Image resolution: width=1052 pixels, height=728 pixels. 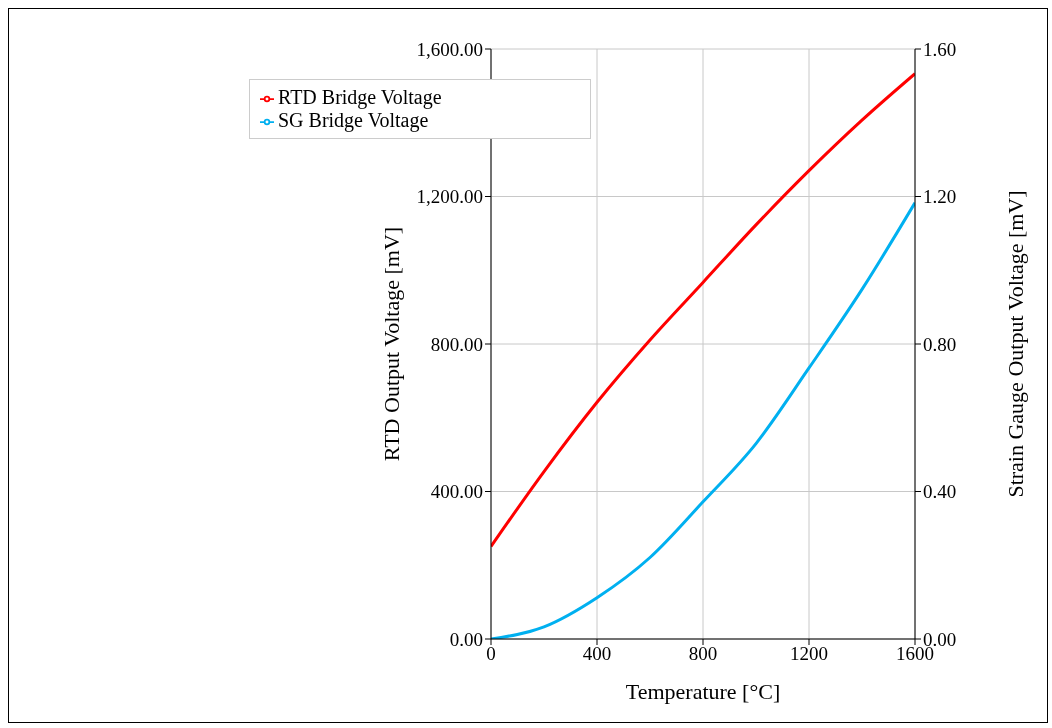 I want to click on y2-tick-label: 0.80, so click(x=940, y=344).